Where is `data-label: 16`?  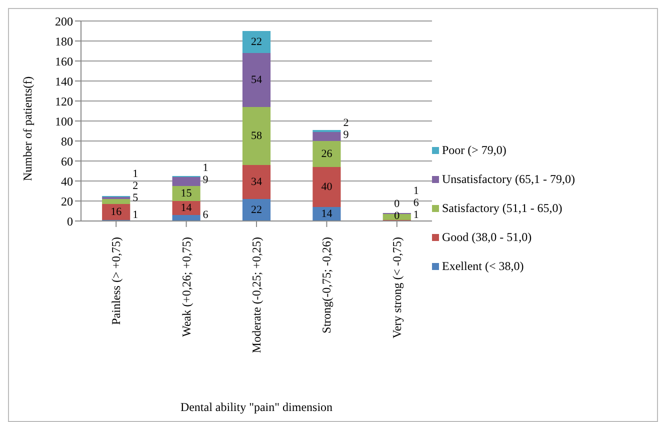 data-label: 16 is located at coordinates (116, 212).